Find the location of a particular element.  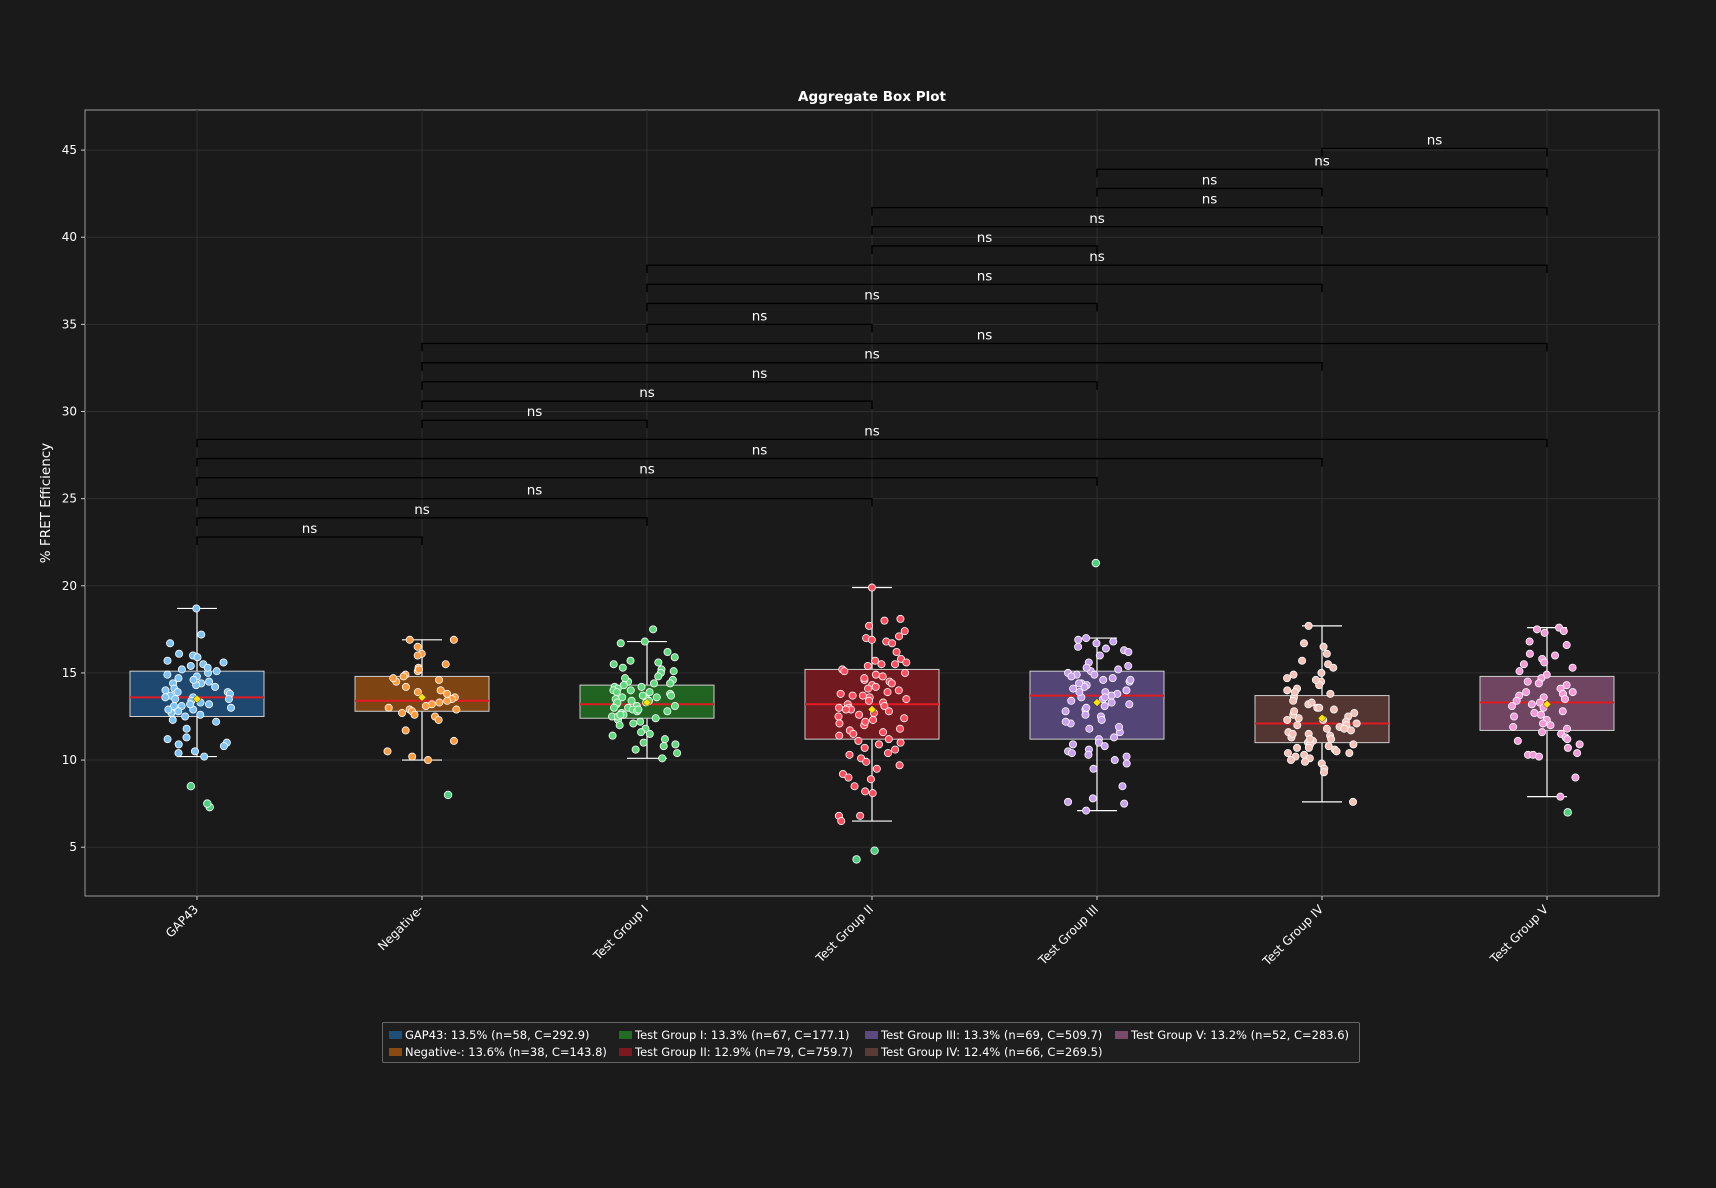

legend-item: Test Group III: 13.3% (n=69, C=509.7) is located at coordinates (990, 1034).